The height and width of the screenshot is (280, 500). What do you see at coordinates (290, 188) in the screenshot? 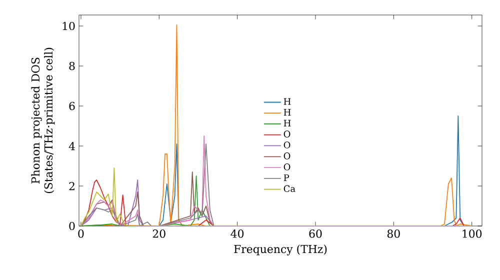
I see `legend-label: Ca` at bounding box center [290, 188].